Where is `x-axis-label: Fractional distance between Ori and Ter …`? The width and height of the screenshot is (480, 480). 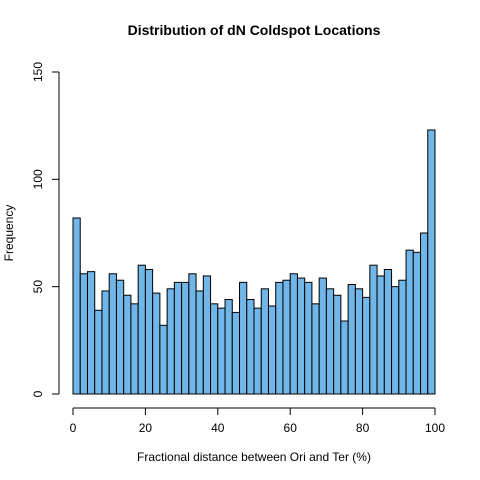 x-axis-label: Fractional distance between Ori and Ter … is located at coordinates (254, 457).